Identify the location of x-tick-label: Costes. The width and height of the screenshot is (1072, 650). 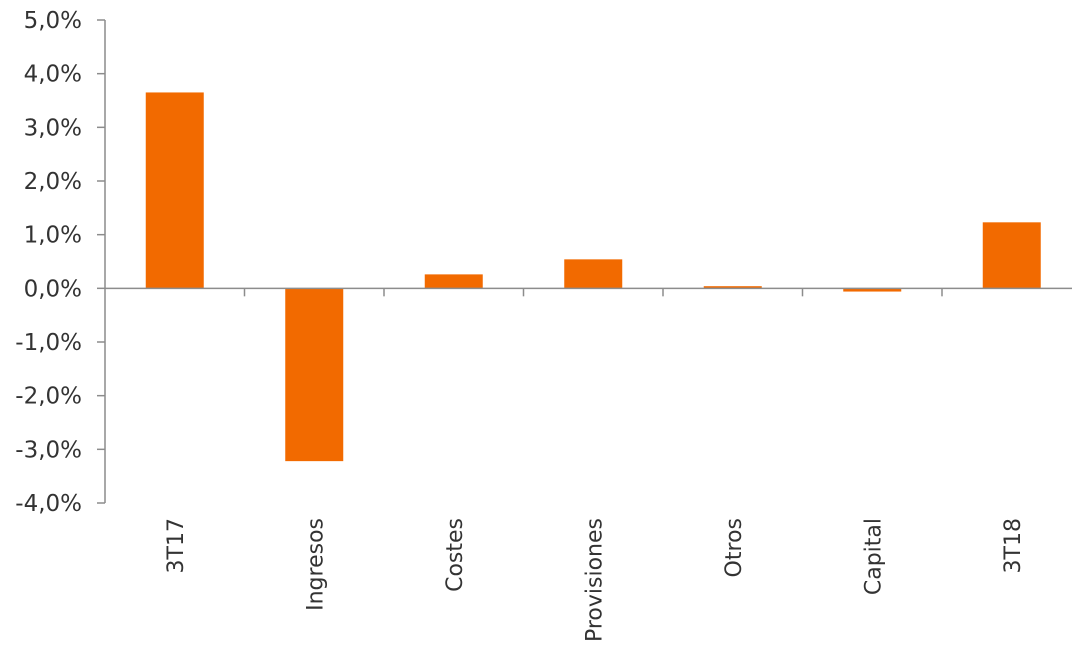
(455, 555).